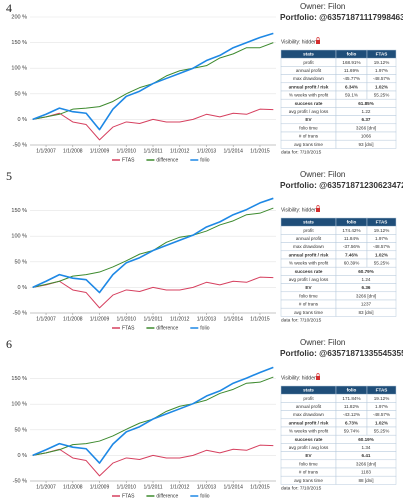 The width and height of the screenshot is (403, 500). Describe the element at coordinates (366, 111) in the screenshot. I see `table-text: 1.22` at that location.